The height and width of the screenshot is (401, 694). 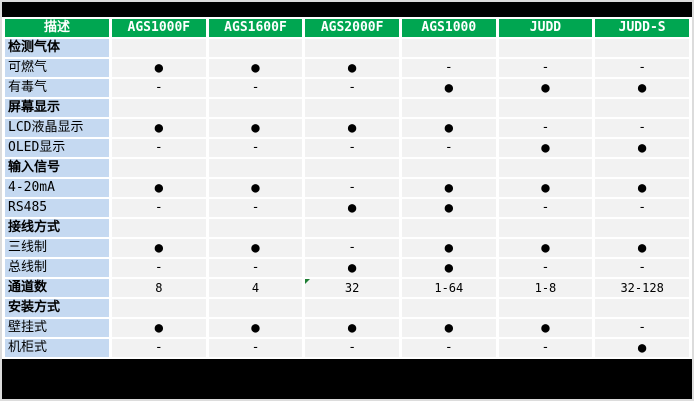 What do you see at coordinates (545, 288) in the screenshot?
I see `cell: 1-8` at bounding box center [545, 288].